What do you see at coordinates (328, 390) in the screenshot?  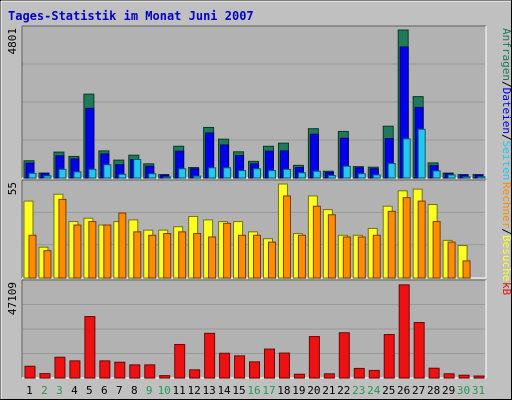 I see `x-tick-label: 21` at bounding box center [328, 390].